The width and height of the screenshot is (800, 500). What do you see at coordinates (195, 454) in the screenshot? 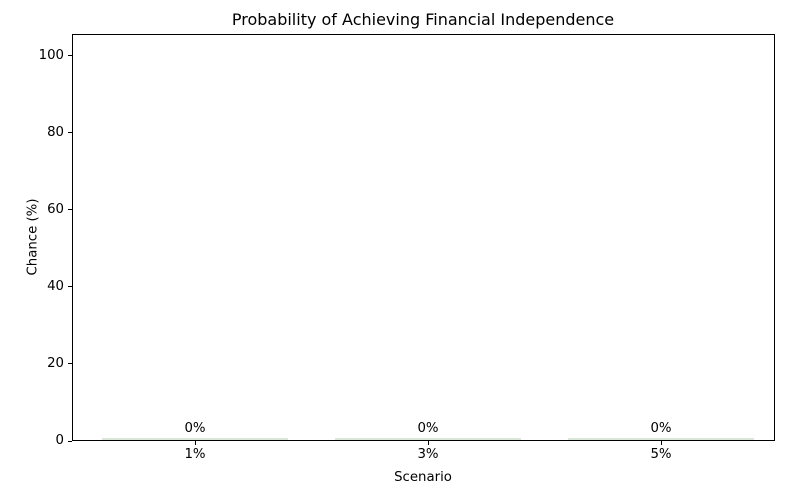
I see `x-tick-label: 1%` at bounding box center [195, 454].